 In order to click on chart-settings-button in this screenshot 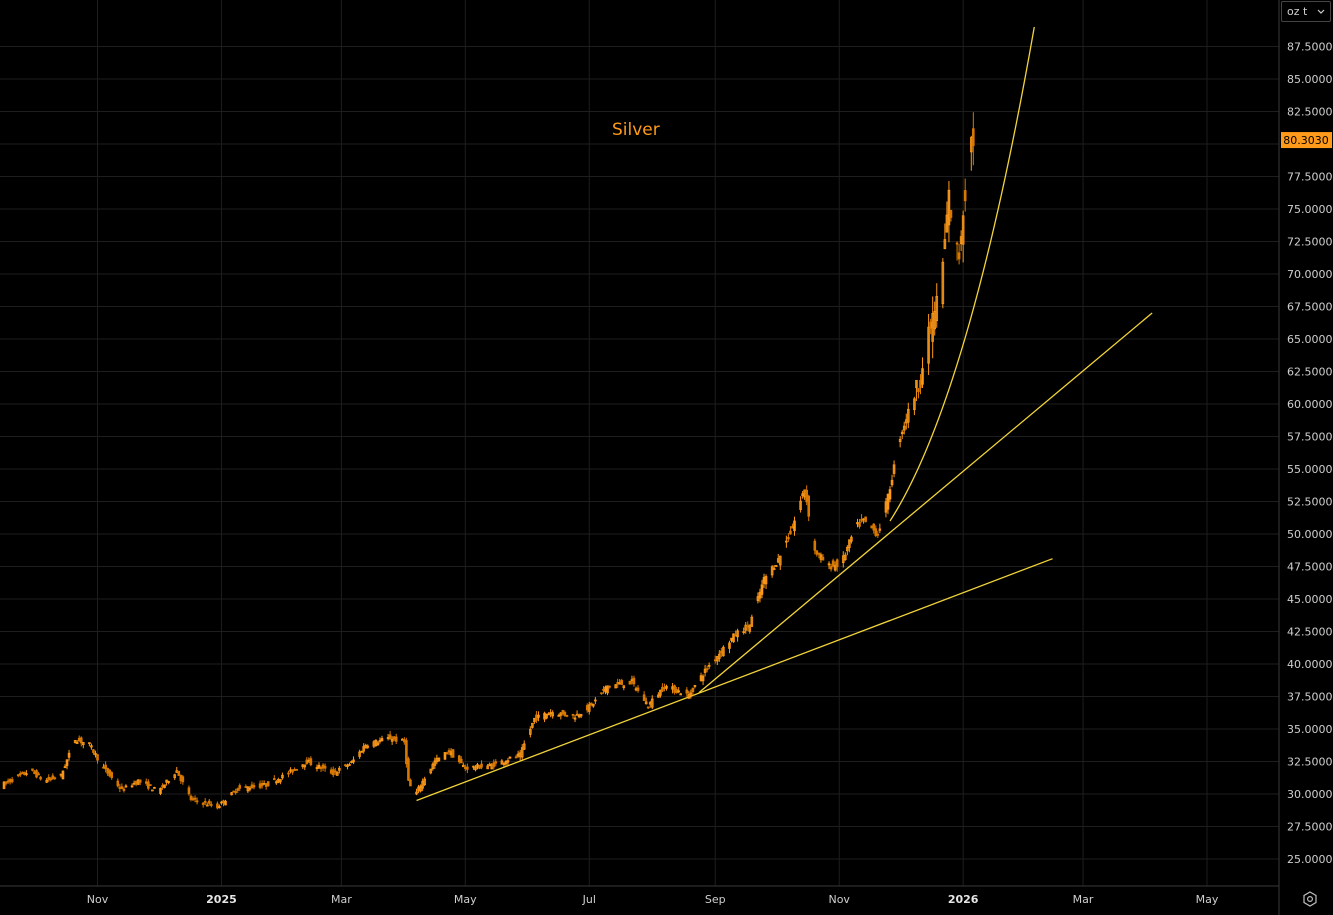, I will do `click(1310, 899)`.